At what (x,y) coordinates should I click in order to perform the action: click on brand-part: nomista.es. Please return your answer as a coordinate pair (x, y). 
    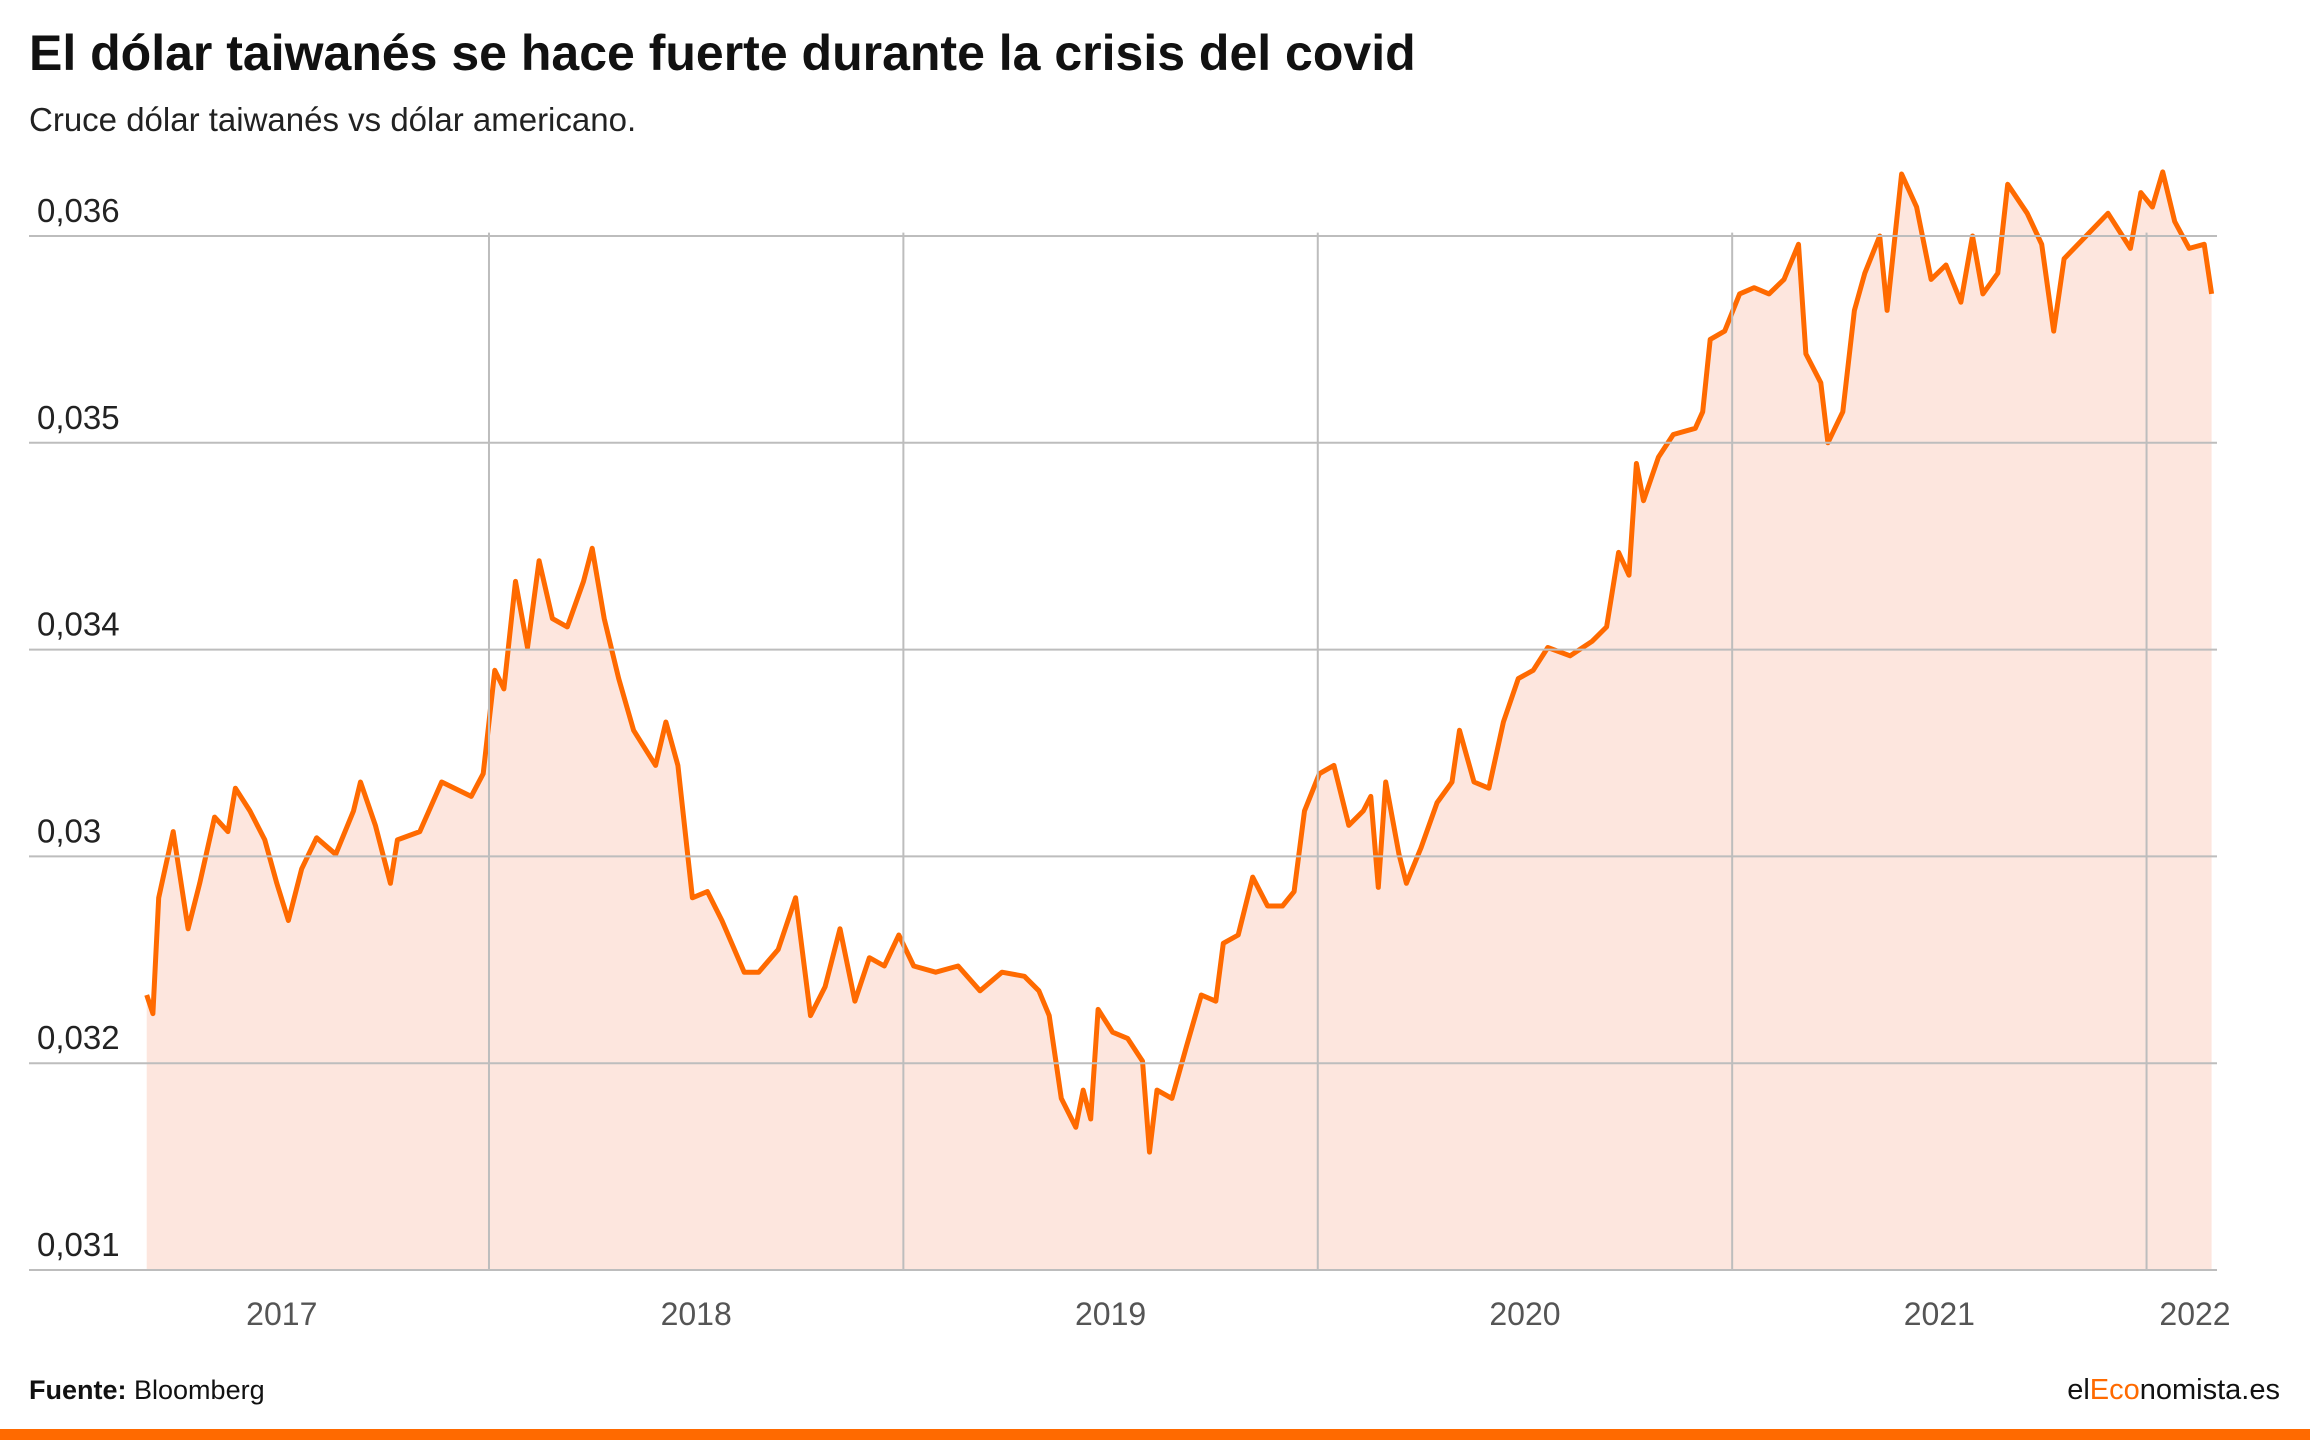
    Looking at the image, I should click on (2210, 1390).